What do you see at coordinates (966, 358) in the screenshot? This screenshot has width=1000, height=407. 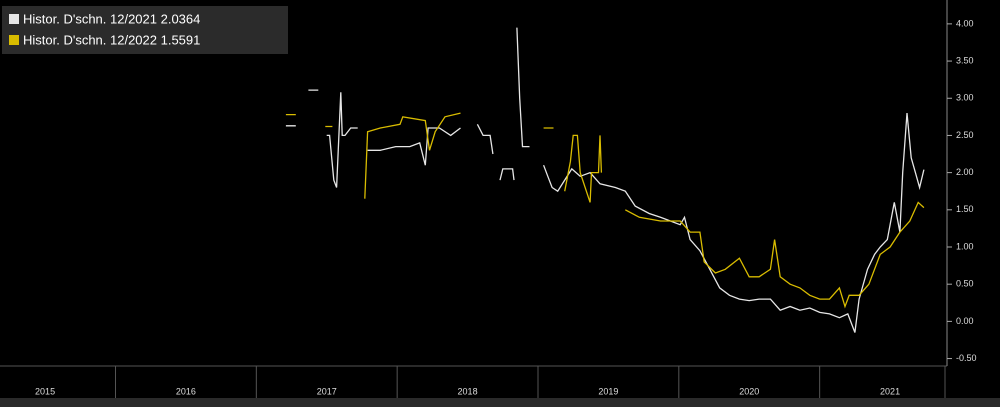 I see `y-tick-label: -0.50` at bounding box center [966, 358].